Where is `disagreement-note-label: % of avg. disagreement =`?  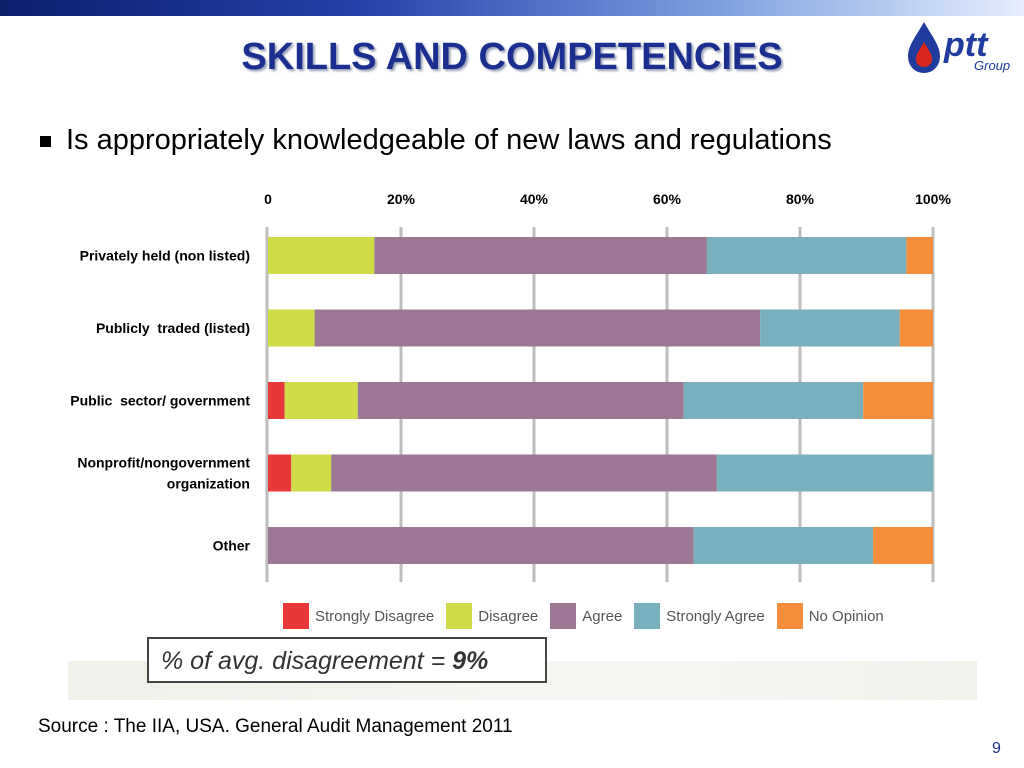 disagreement-note-label: % of avg. disagreement = is located at coordinates (307, 661).